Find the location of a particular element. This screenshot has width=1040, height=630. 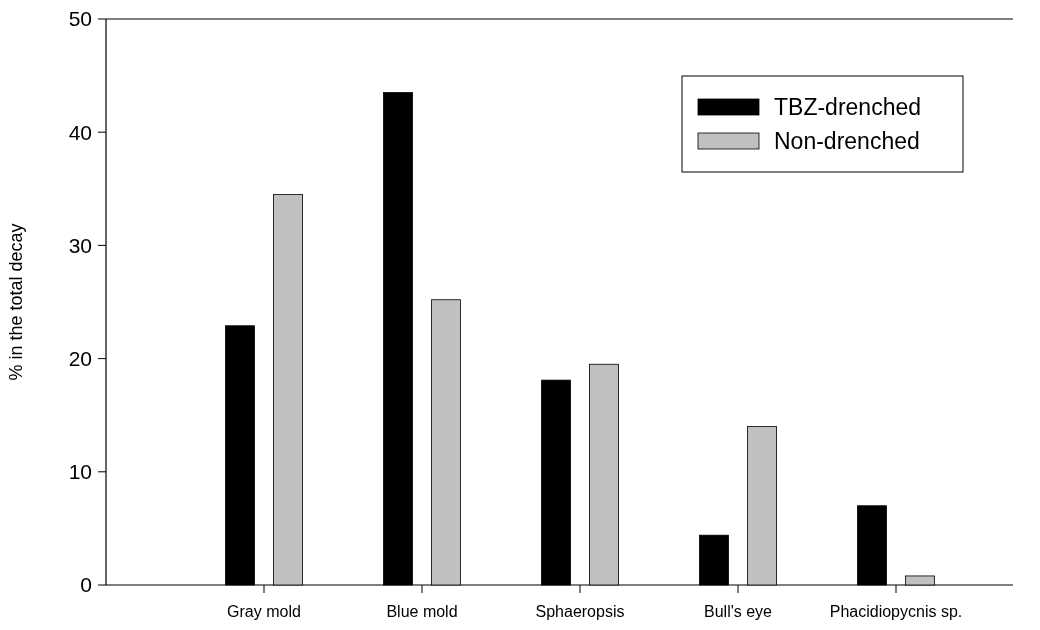

x-tick-label: Phacidiopycnis sp. is located at coordinates (896, 611).